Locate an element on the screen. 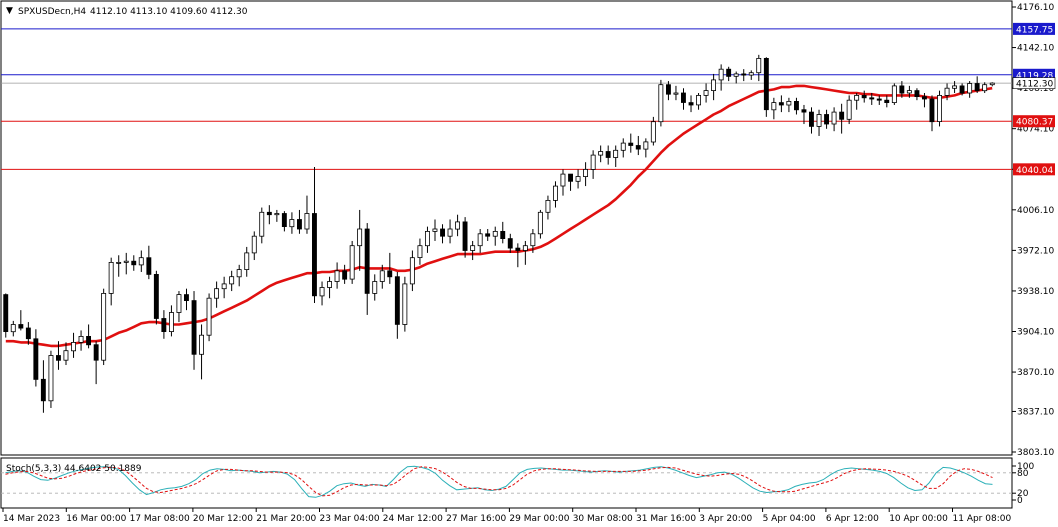 The width and height of the screenshot is (1058, 527). stoch-tick-label: 0 is located at coordinates (1020, 501).